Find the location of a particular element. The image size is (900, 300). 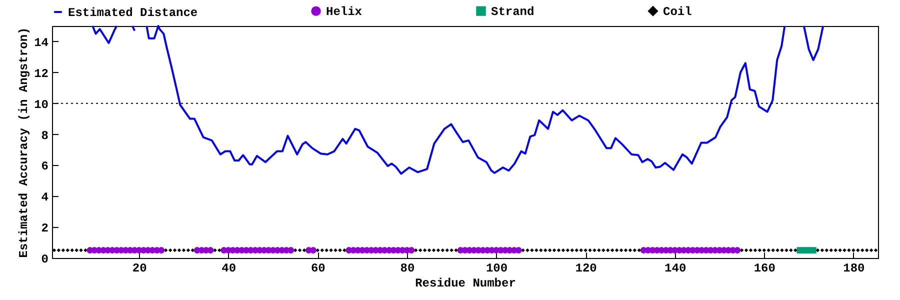

y-tick-label: 4 is located at coordinates (44, 197).